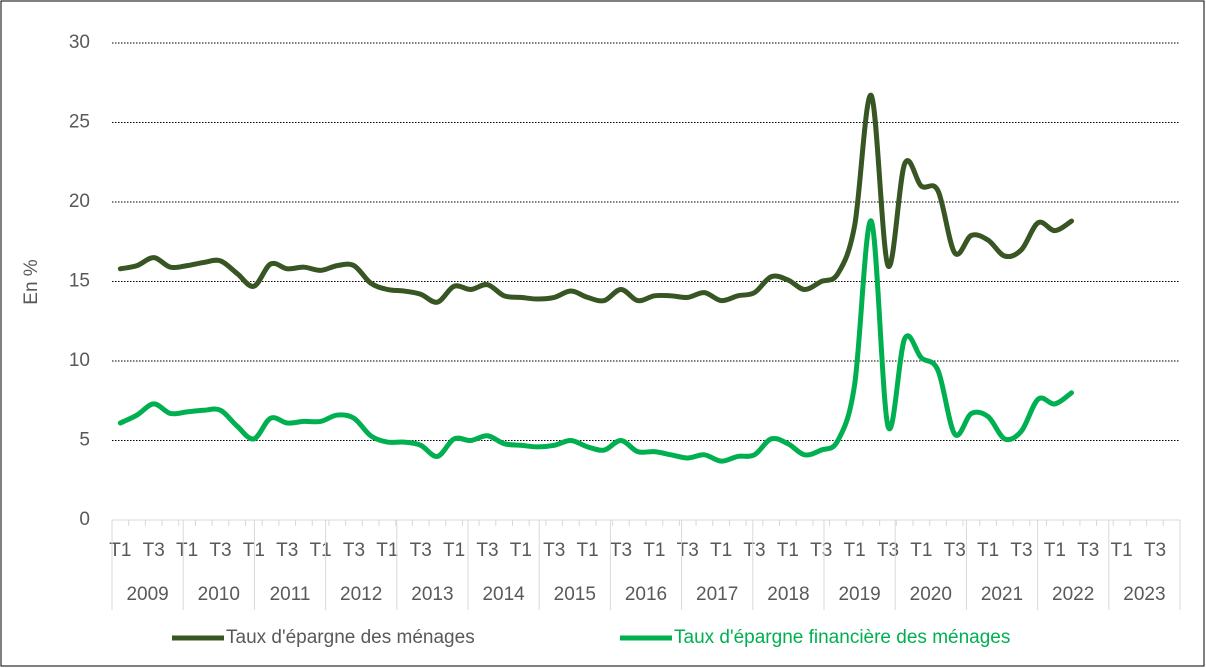  Describe the element at coordinates (219, 594) in the screenshot. I see `x-group-label: 2010` at that location.